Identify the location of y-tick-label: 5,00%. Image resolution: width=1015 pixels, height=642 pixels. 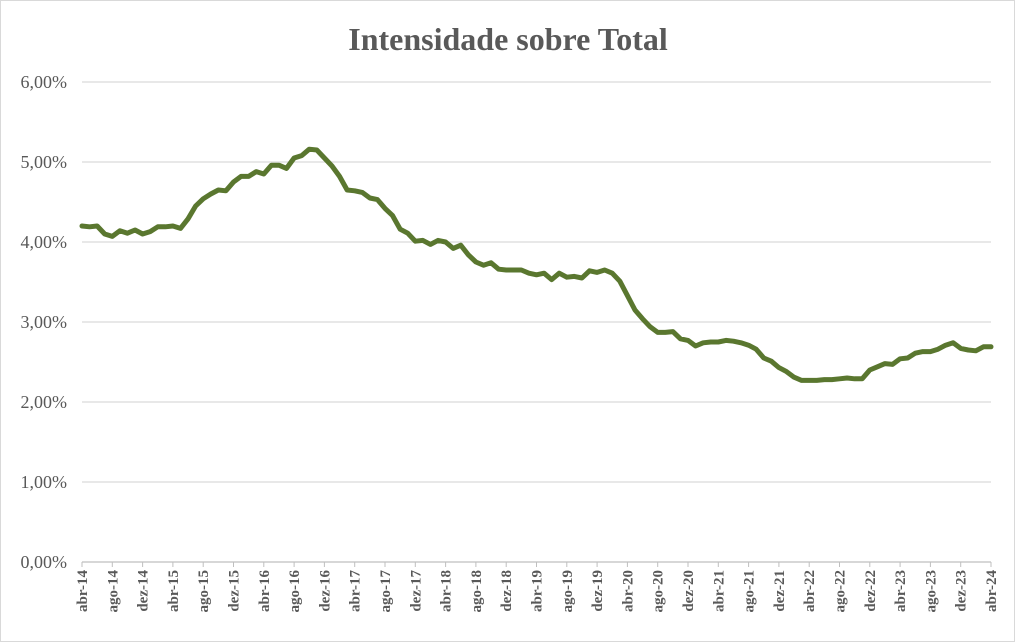
(44, 162).